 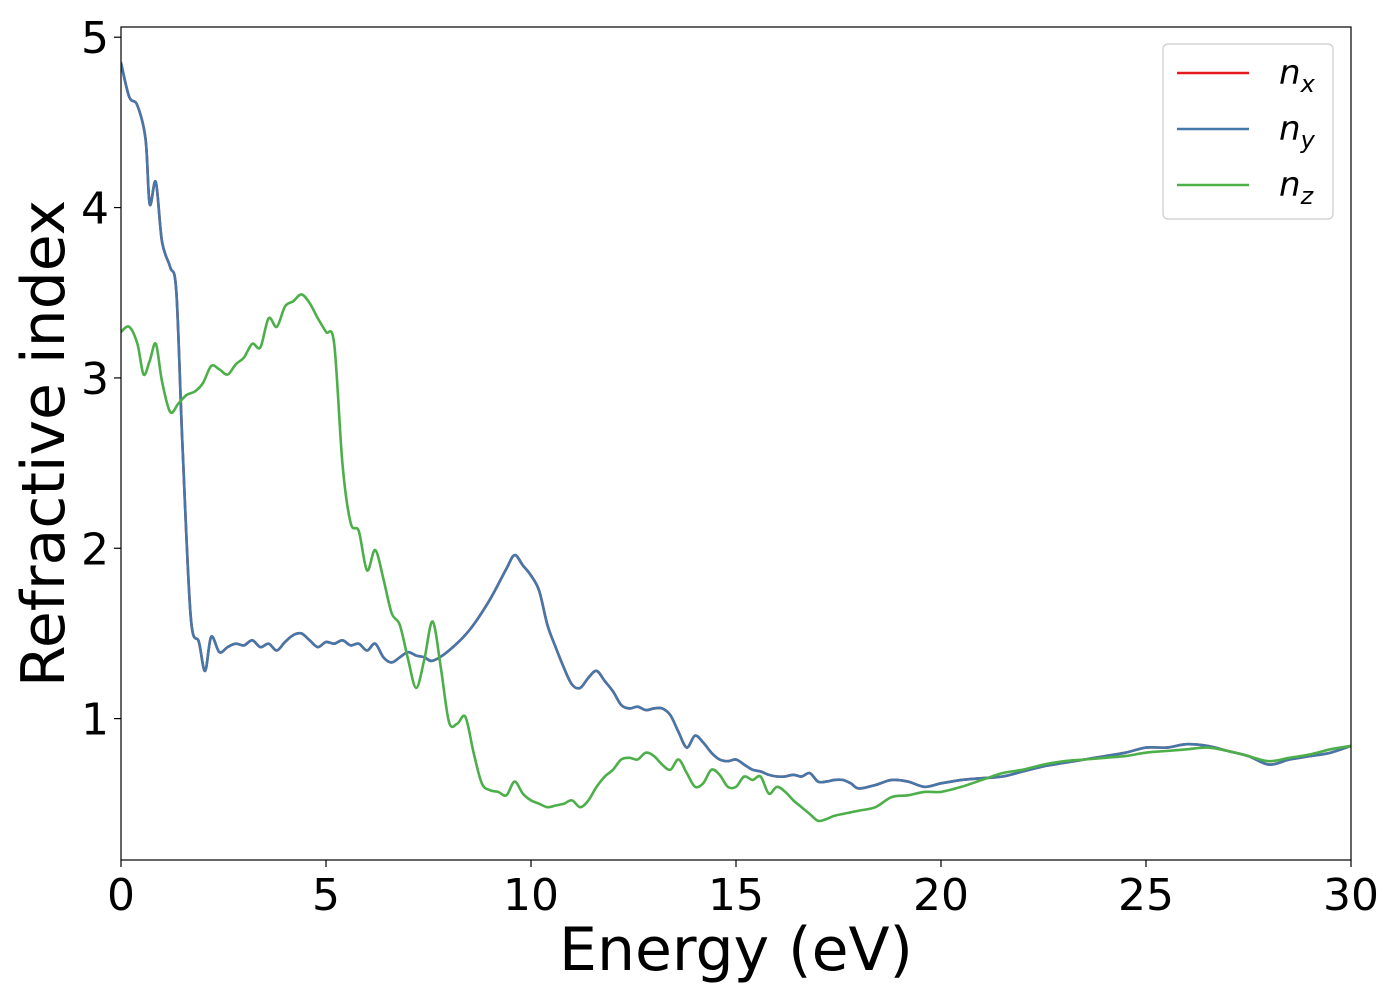 I want to click on x-tick-label: 15, so click(x=736, y=895).